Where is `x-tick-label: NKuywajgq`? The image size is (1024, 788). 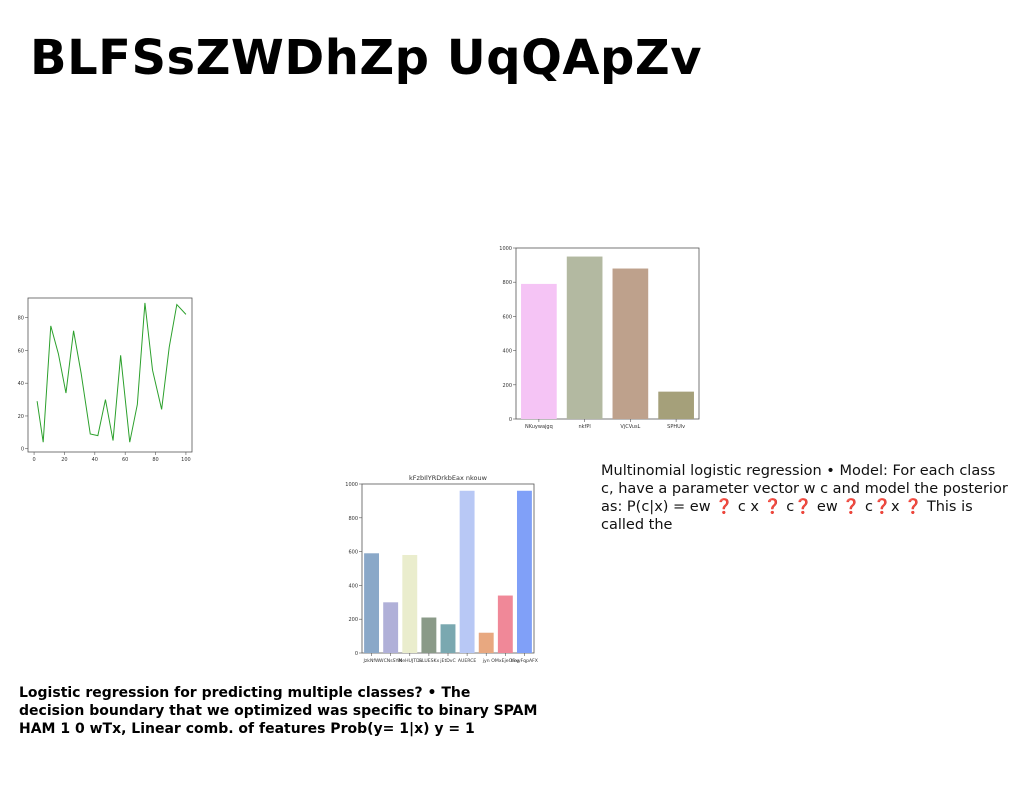
x-tick-label: NKuywajgq is located at coordinates (539, 427).